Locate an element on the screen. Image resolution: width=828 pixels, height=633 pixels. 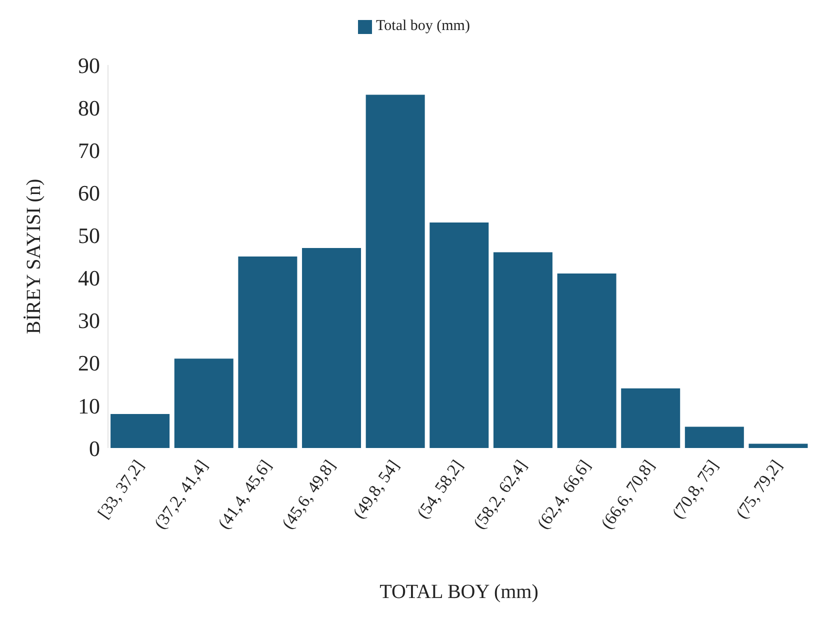
legend-label: Total boy (mm) is located at coordinates (423, 26).